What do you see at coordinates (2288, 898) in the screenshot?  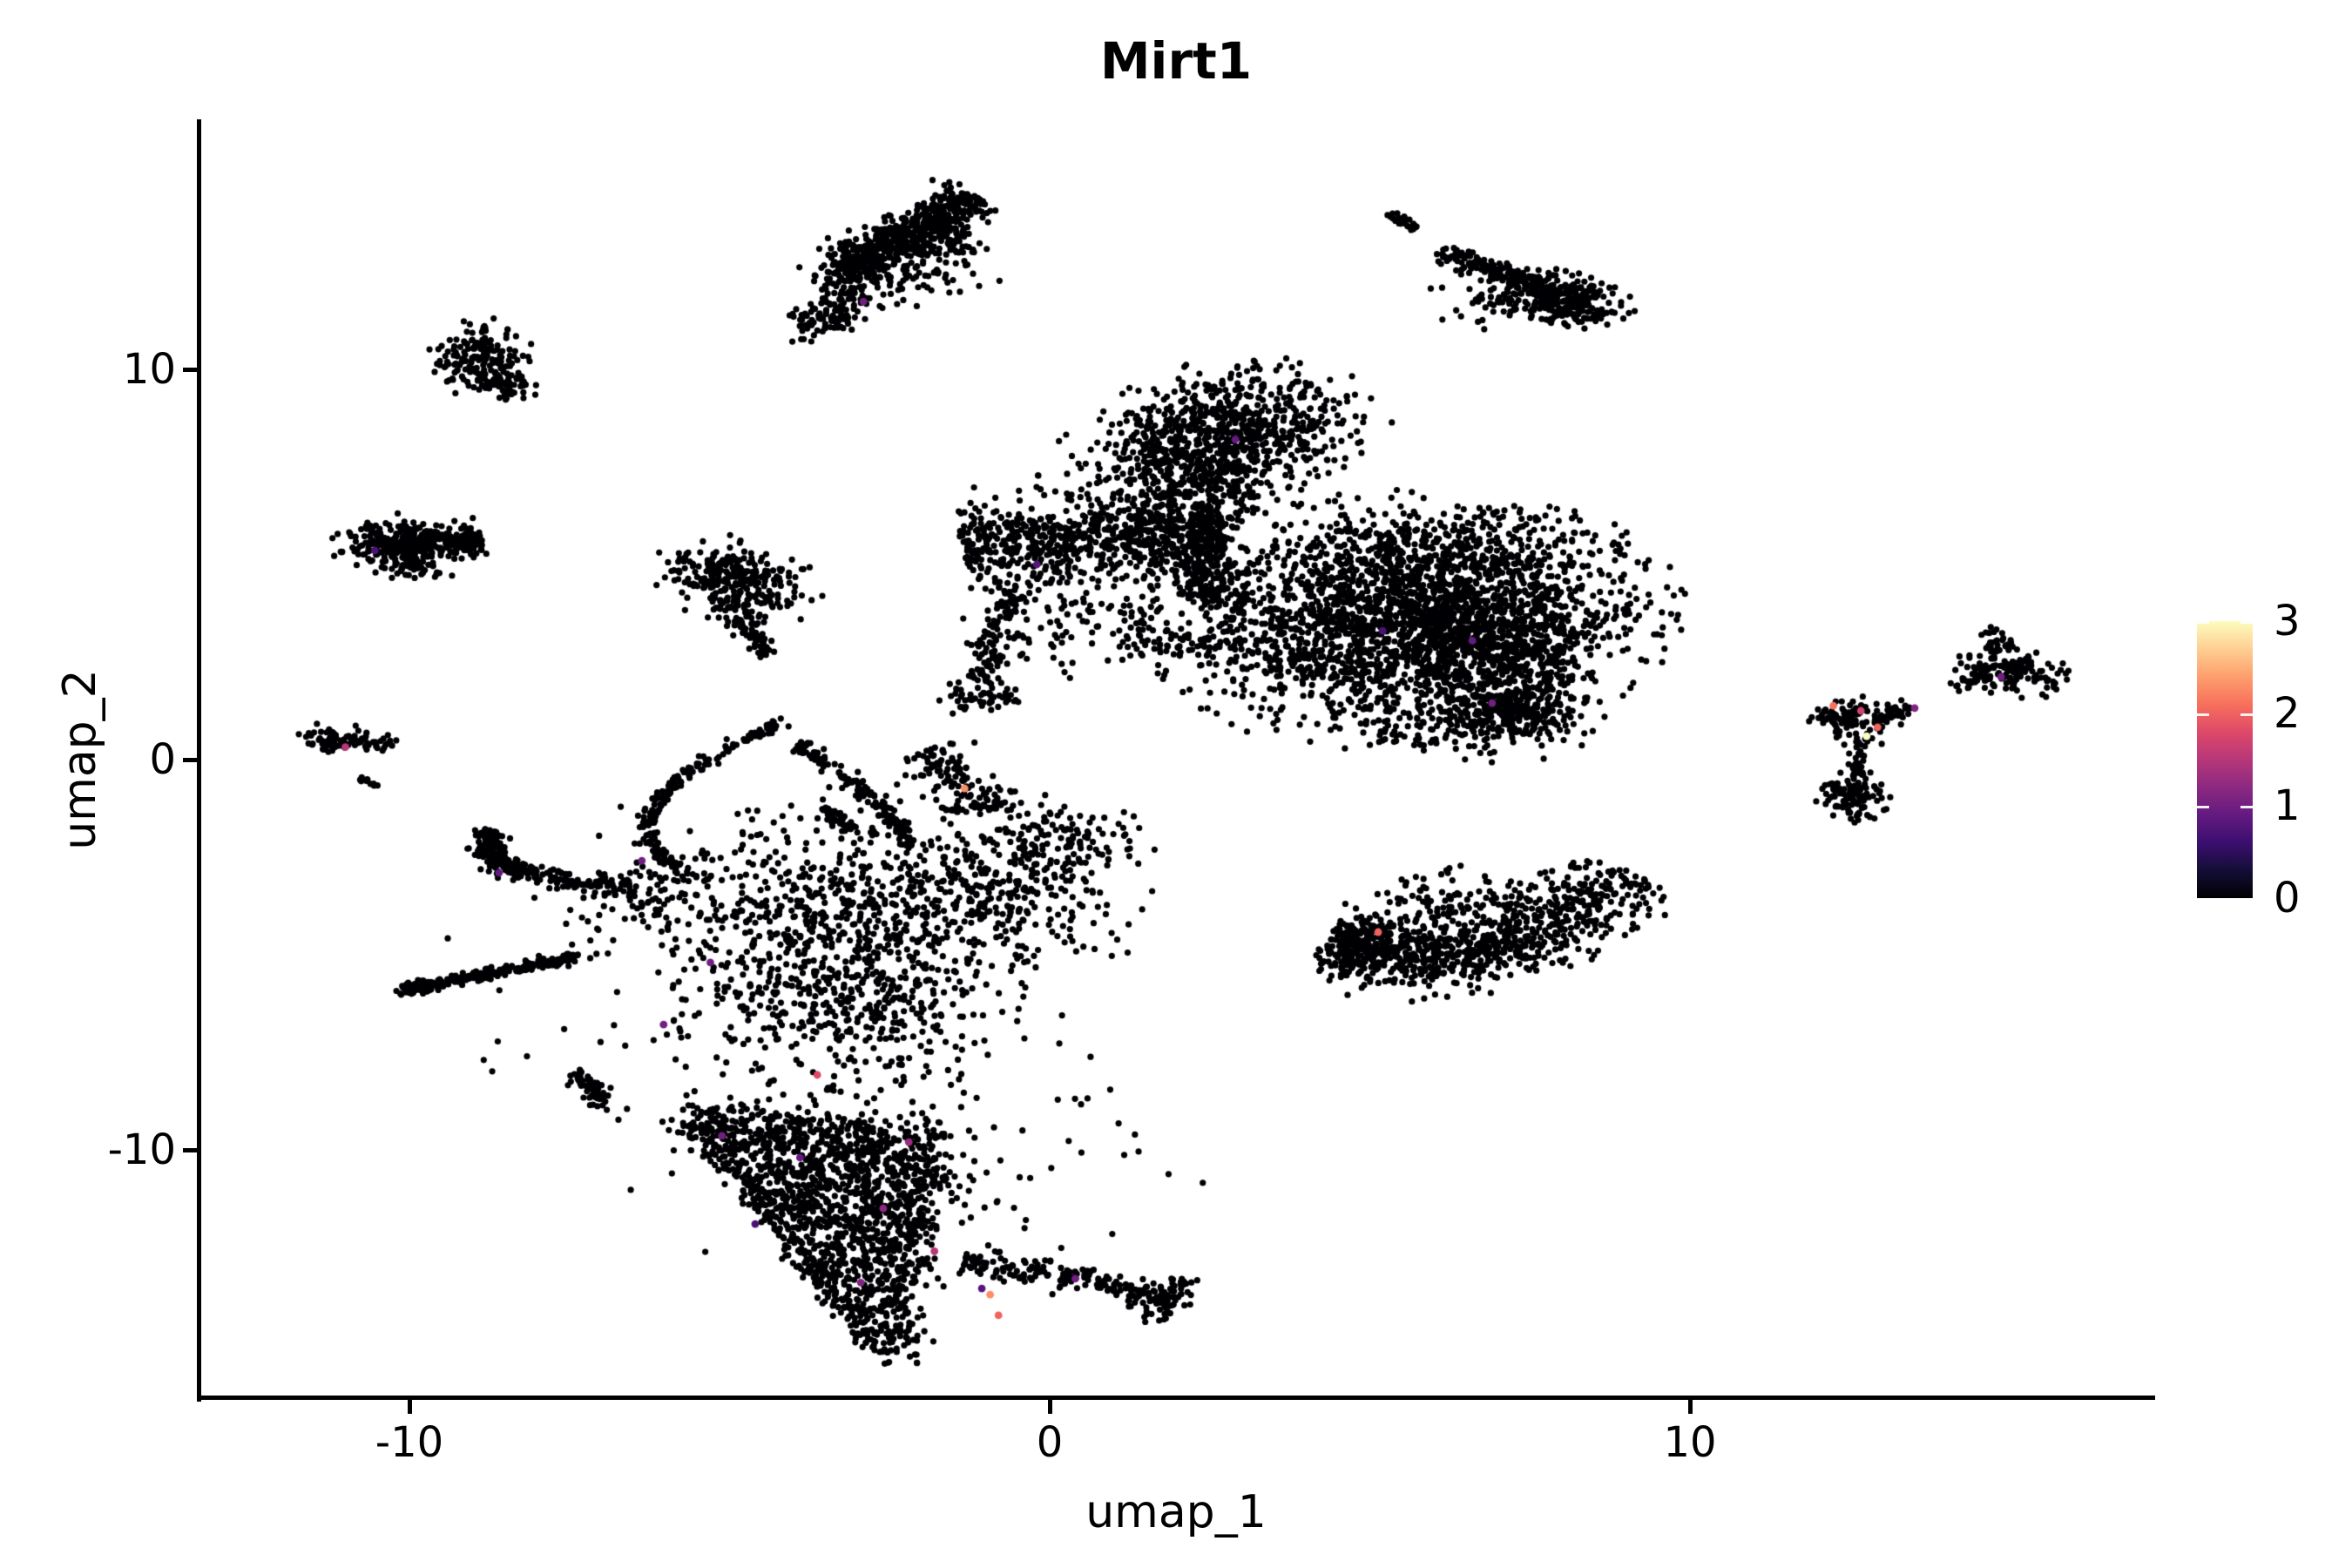 I see `colorbar-tick-label: 0` at bounding box center [2288, 898].